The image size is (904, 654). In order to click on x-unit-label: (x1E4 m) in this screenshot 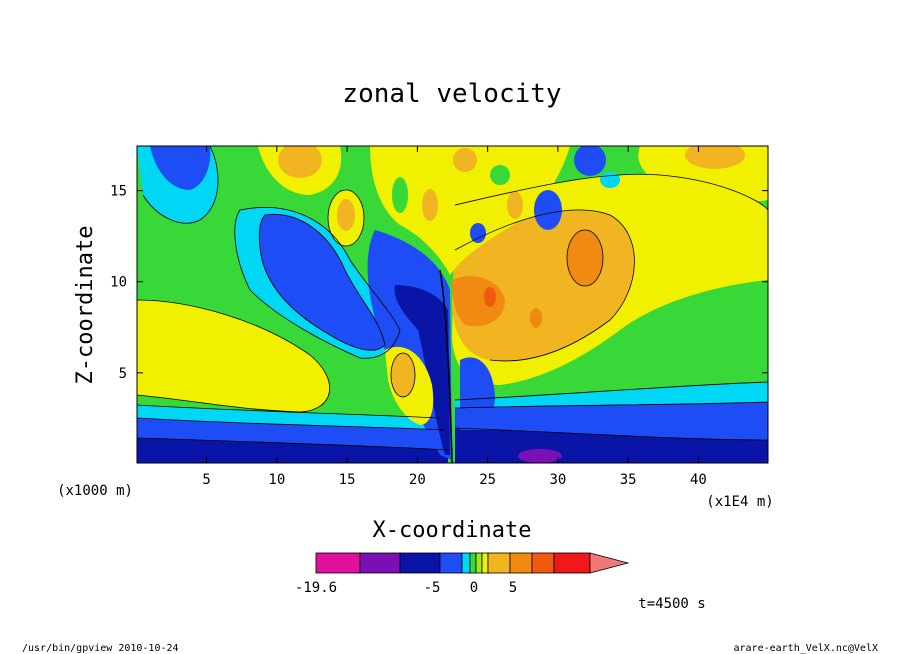, I will do `click(739, 502)`.